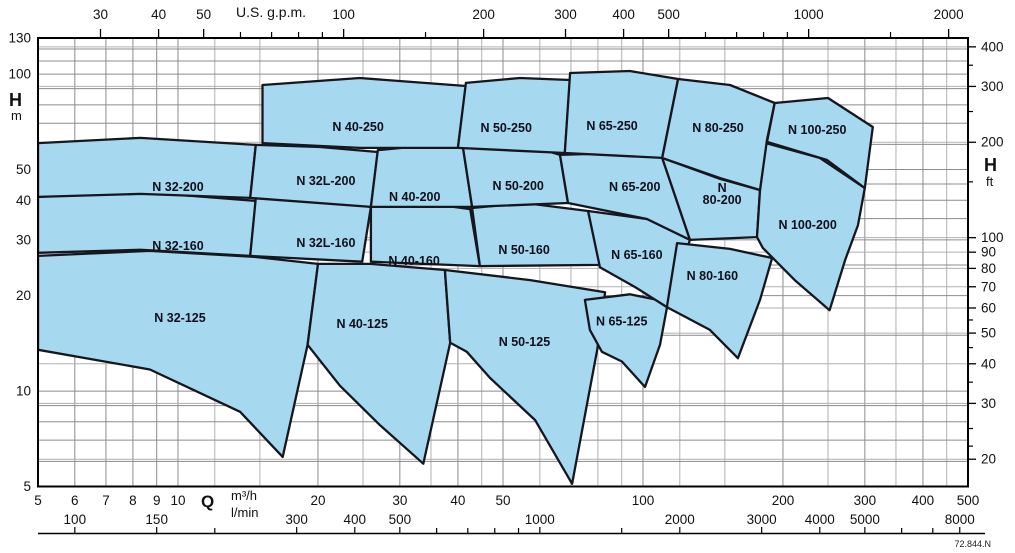 The width and height of the screenshot is (1015, 553). Describe the element at coordinates (156, 519) in the screenshot. I see `svg-text: 150` at that location.